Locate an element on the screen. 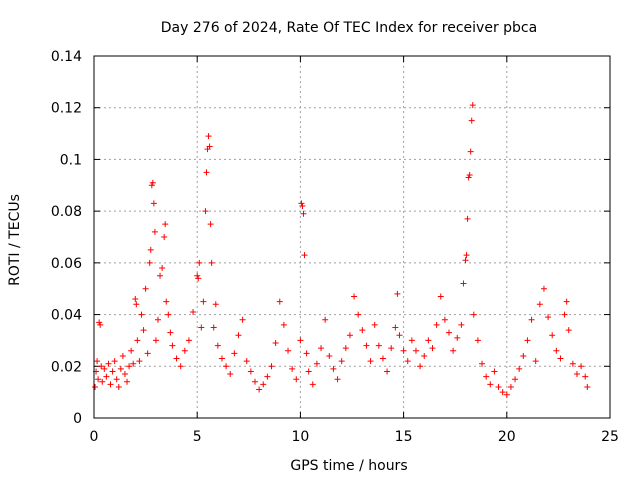  y-tick-label: 0.14 is located at coordinates (66, 57).